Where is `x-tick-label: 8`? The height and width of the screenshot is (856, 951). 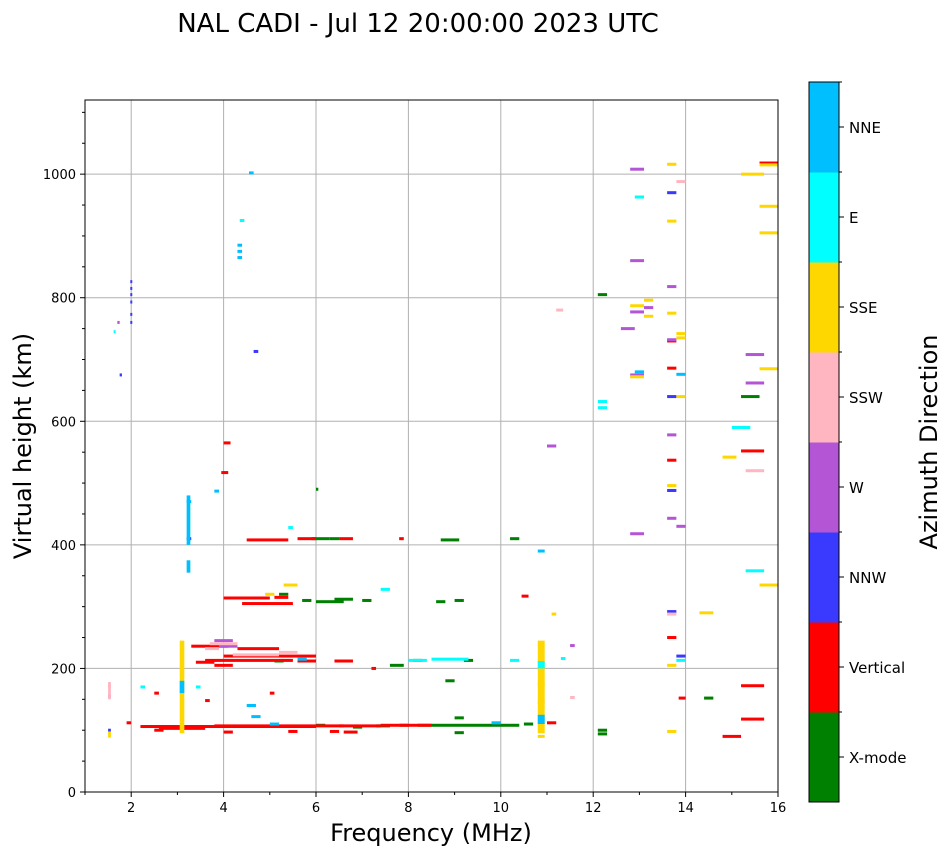
x-tick-label: 8 is located at coordinates (408, 808).